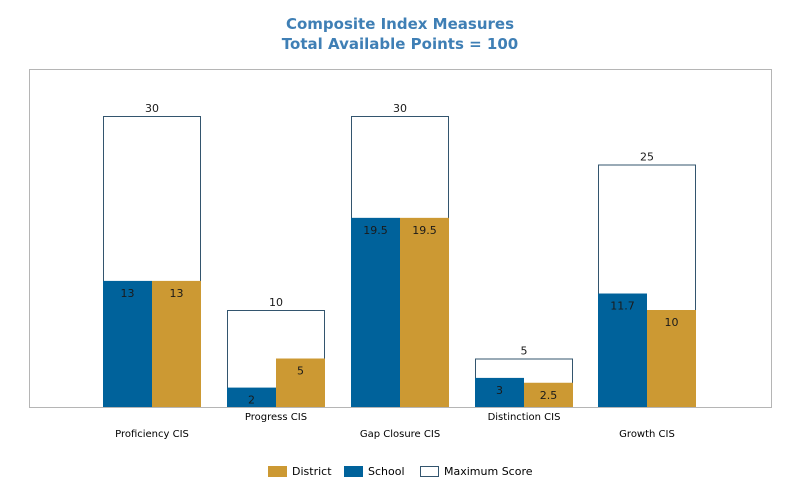 This screenshot has height=500, width=800. Describe the element at coordinates (276, 417) in the screenshot. I see `category-label-progress-cis: Progress CIS` at that location.